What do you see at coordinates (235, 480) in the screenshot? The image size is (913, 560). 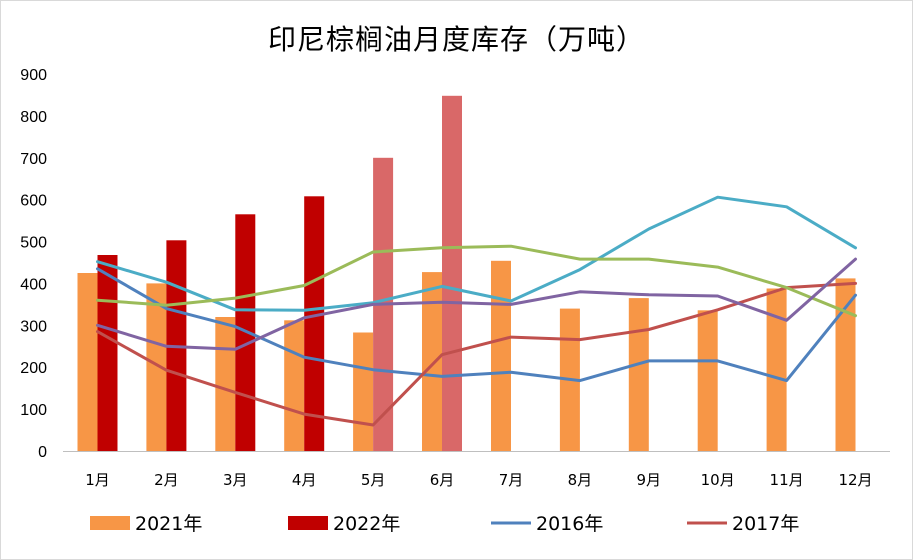 I see `x-tick-label: 3月` at bounding box center [235, 480].